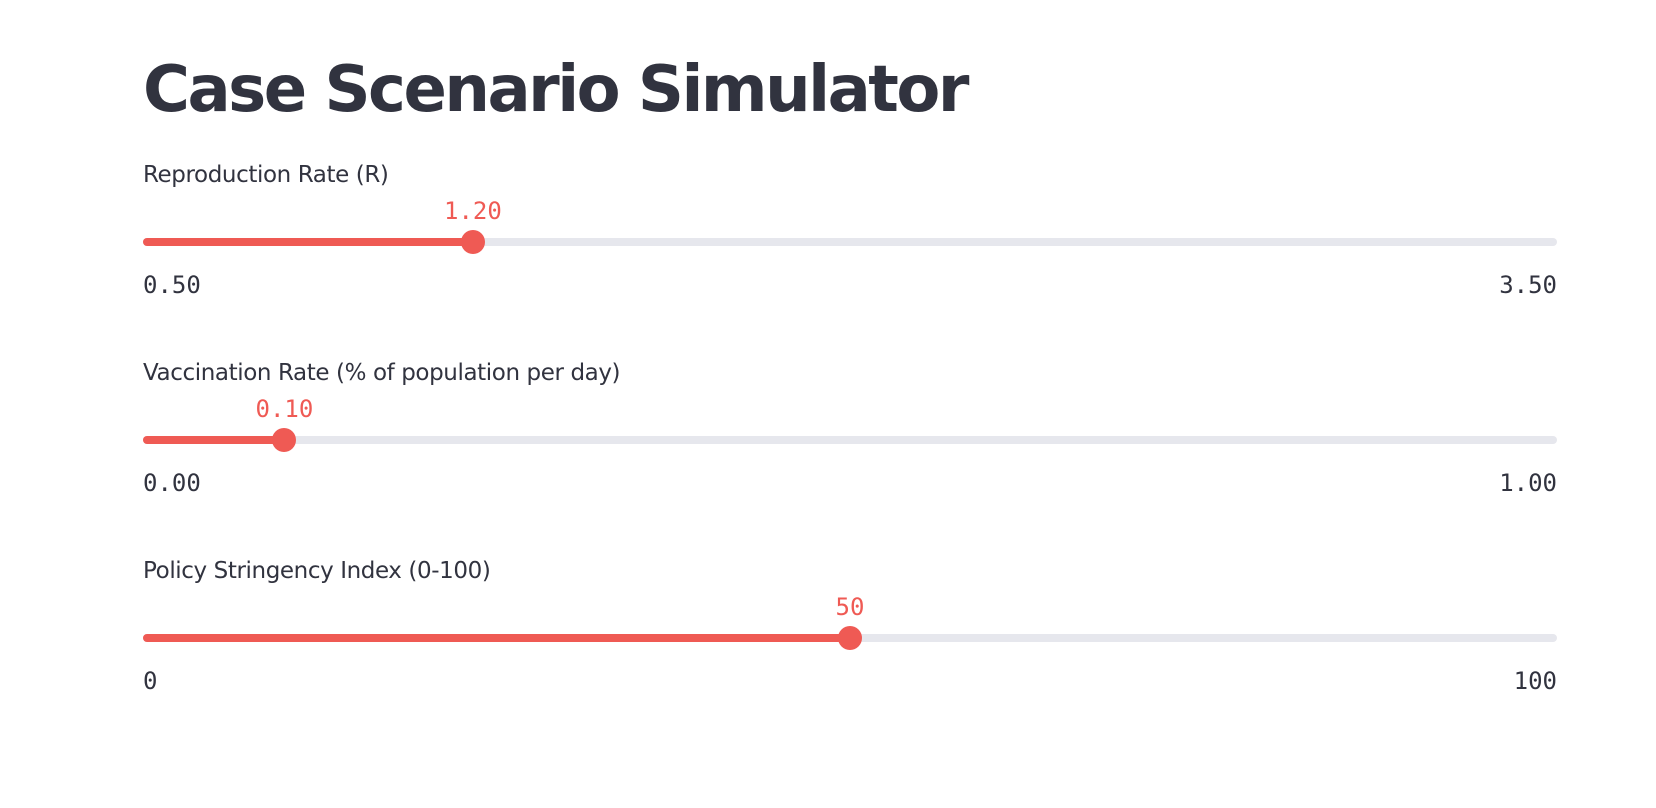 The height and width of the screenshot is (808, 1656). I want to click on slider-max-label: 3.50, so click(1528, 285).